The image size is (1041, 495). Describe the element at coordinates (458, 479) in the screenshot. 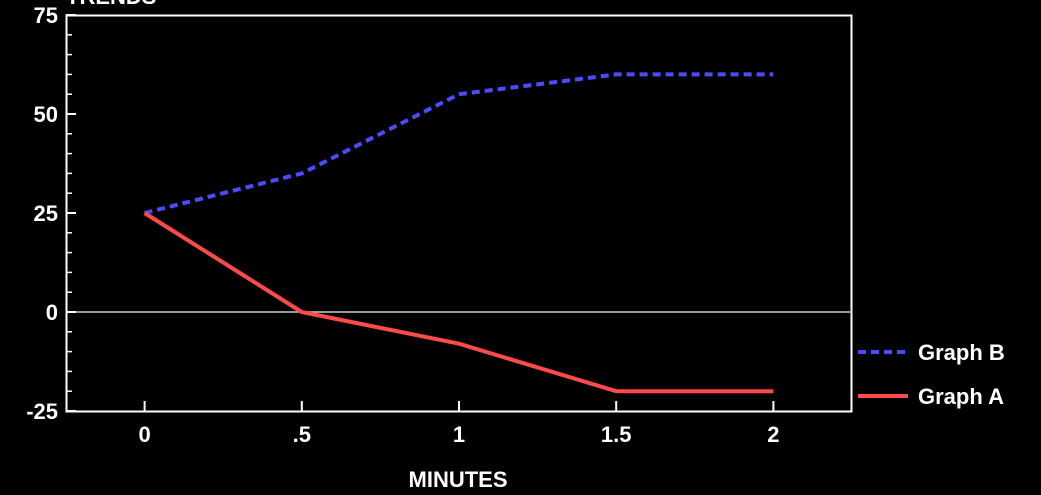

I see `x-axis-label: MINUTES` at that location.